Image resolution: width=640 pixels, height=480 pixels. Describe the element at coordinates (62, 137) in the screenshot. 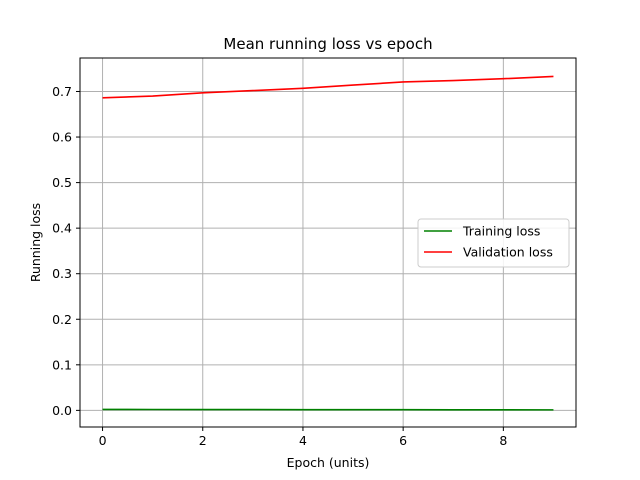

I see `y-tick-label: 0.6` at that location.